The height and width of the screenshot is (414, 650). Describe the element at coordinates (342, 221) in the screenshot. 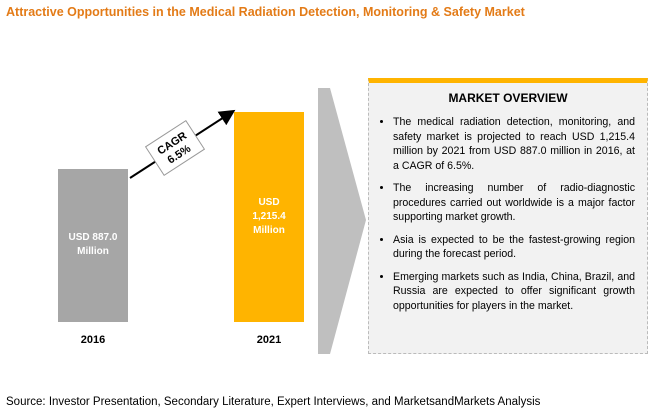

I see `chevron` at that location.